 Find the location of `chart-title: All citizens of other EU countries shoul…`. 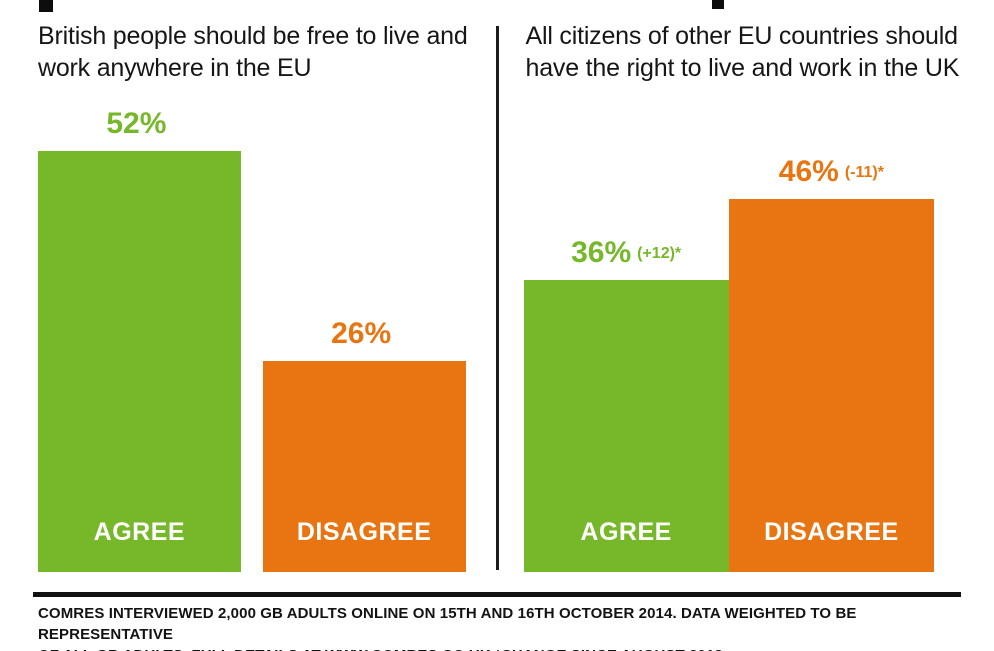

chart-title: All citizens of other EU countries shoul… is located at coordinates (742, 52).